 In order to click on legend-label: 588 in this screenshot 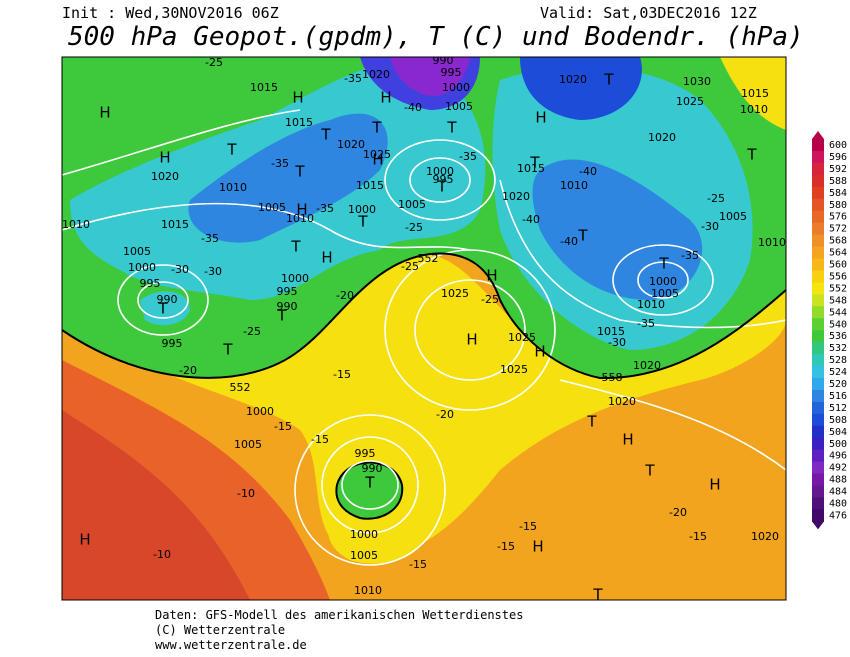, I will do `click(838, 181)`.